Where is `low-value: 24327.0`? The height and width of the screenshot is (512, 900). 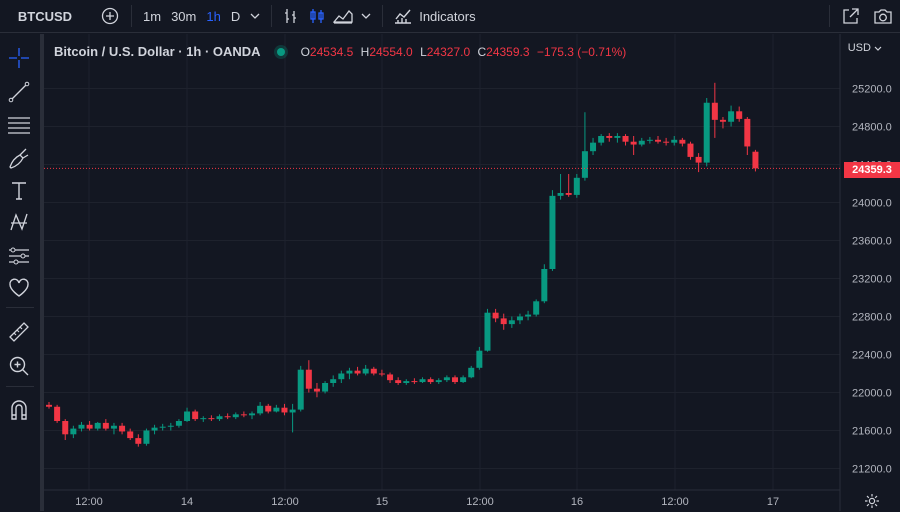
low-value: 24327.0 is located at coordinates (448, 51).